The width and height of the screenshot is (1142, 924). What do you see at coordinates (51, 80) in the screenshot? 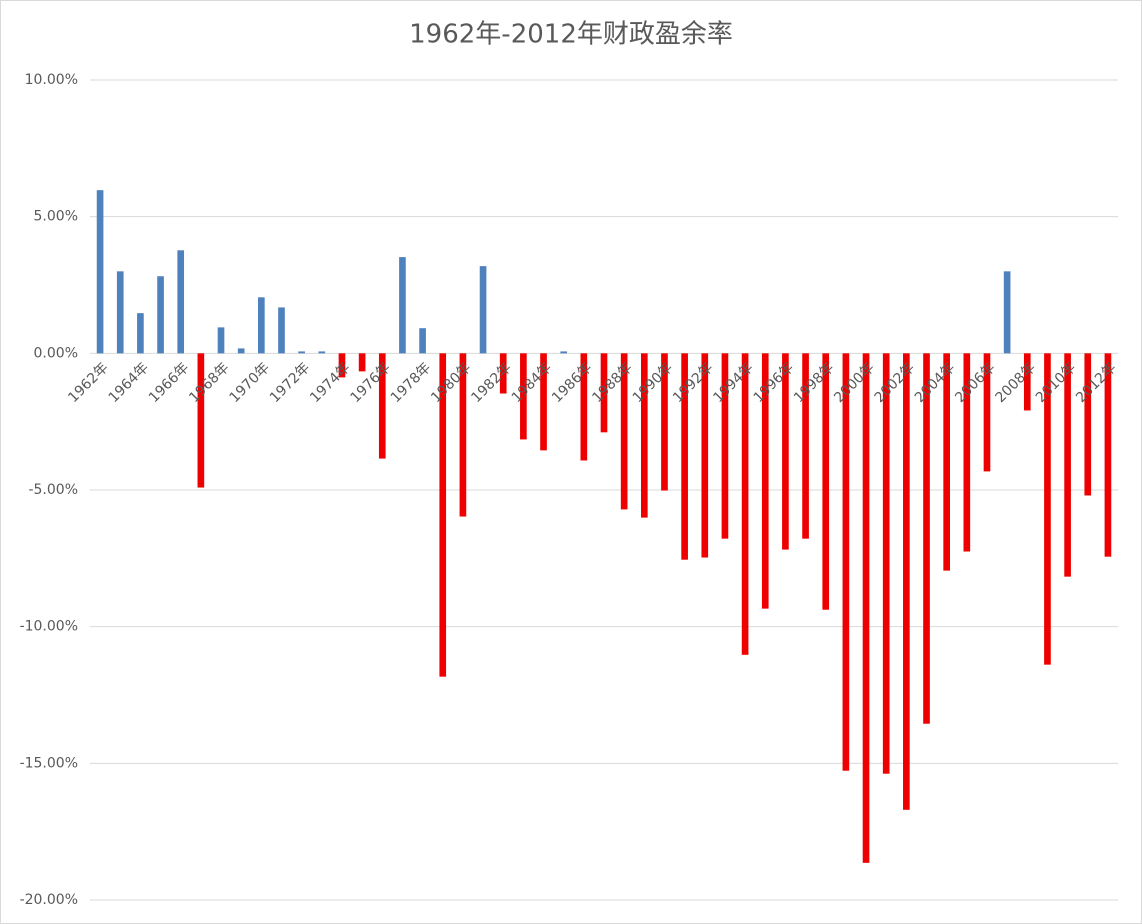
I see `y-tick-label: 10.00%` at bounding box center [51, 80].